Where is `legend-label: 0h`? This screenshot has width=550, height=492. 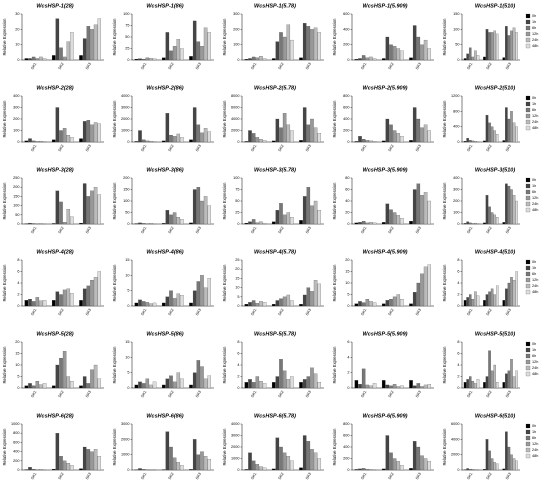
legend-label: 0h is located at coordinates (534, 180).